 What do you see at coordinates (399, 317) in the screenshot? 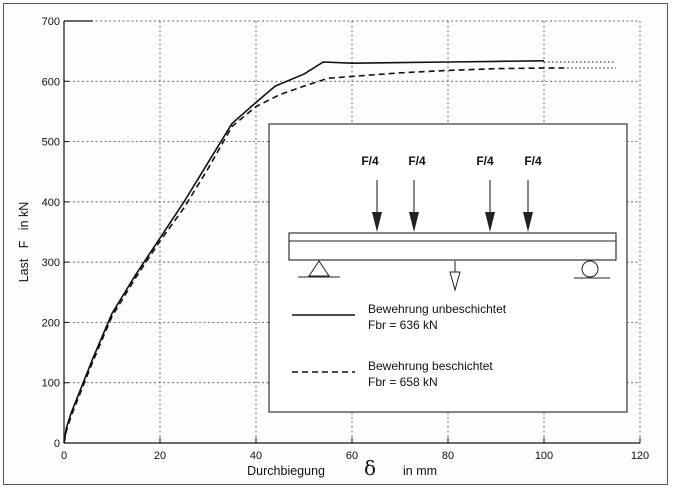
I see `legend-entry-uncoated: Bewehrung unbeschichtet Fbr = 636 kN` at bounding box center [399, 317].